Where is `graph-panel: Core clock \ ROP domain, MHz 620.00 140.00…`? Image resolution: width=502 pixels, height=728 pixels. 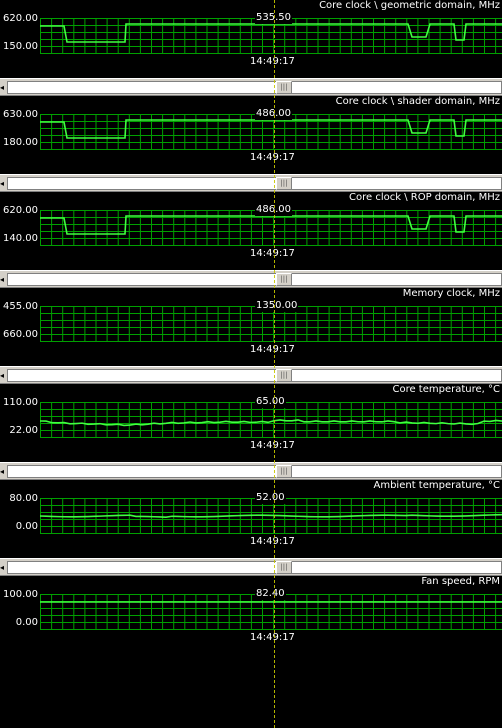
graph-panel: Core clock \ ROP domain, MHz 620.00 140.00… is located at coordinates (251, 231).